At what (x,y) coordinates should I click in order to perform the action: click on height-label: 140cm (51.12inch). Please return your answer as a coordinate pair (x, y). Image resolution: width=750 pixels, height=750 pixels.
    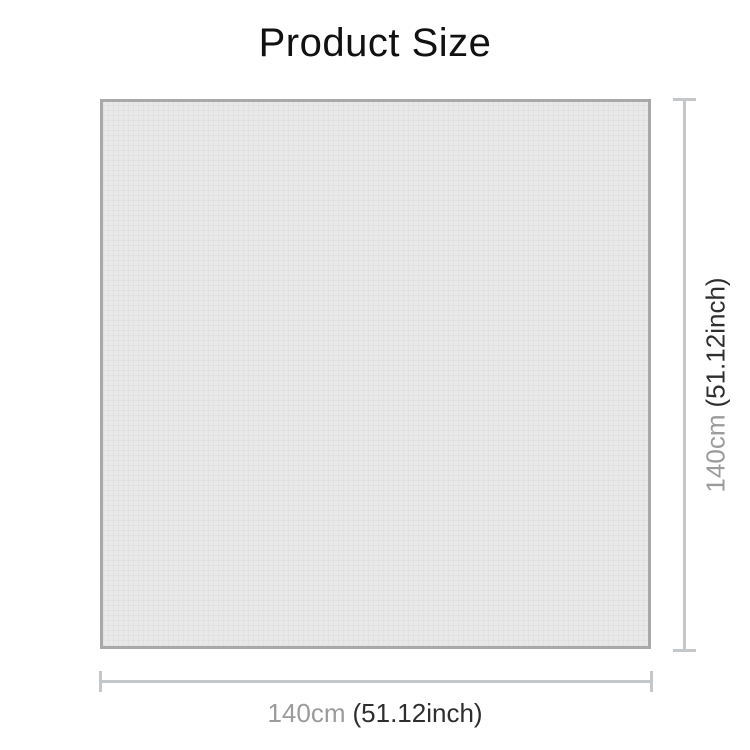
    Looking at the image, I should click on (716, 384).